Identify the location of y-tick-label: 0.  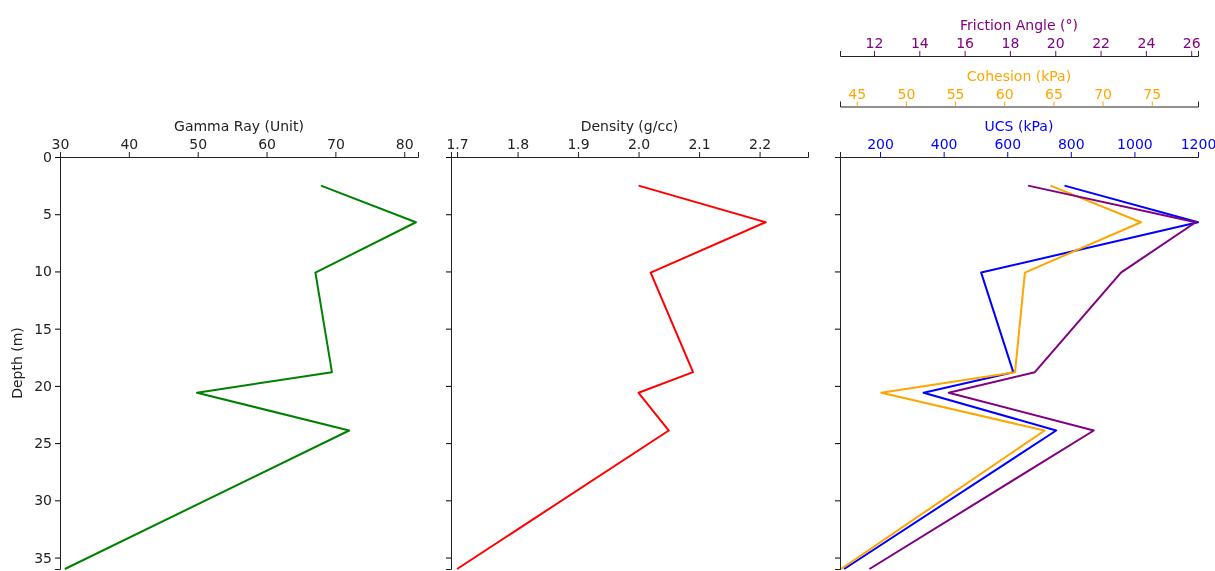
(47, 156).